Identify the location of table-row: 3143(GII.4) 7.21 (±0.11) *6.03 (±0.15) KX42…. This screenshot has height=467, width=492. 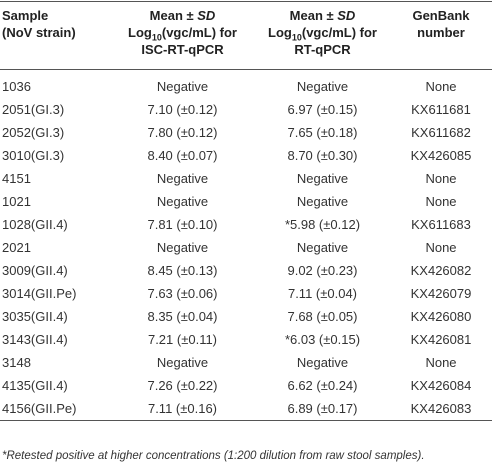
(246, 339).